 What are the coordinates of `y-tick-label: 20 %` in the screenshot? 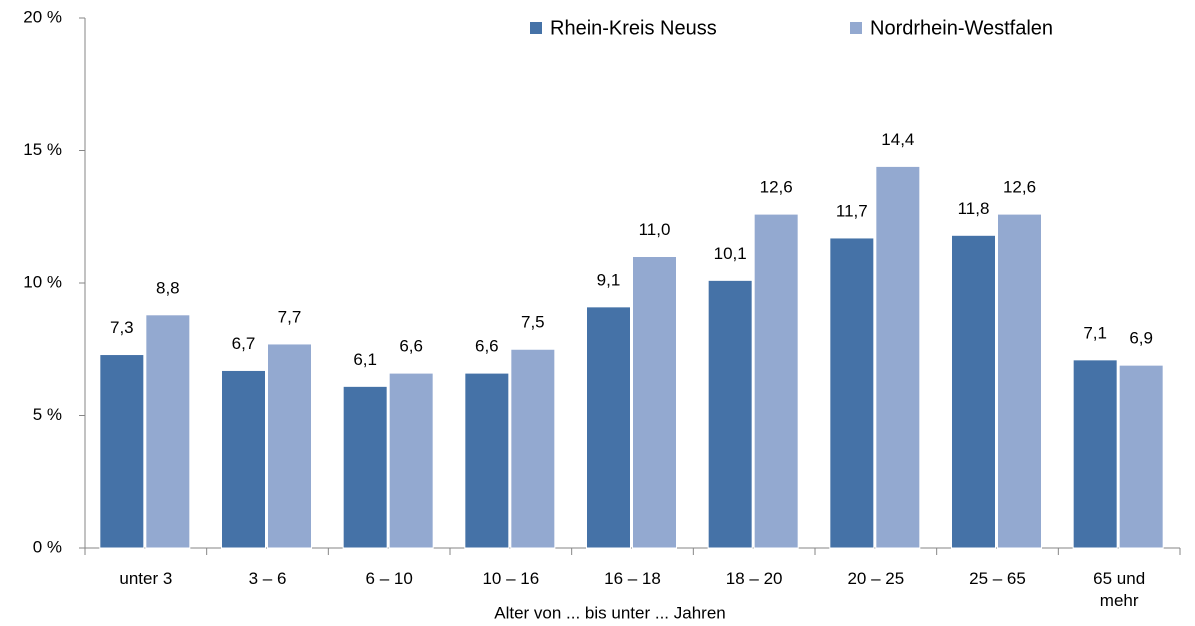 It's located at (42, 16).